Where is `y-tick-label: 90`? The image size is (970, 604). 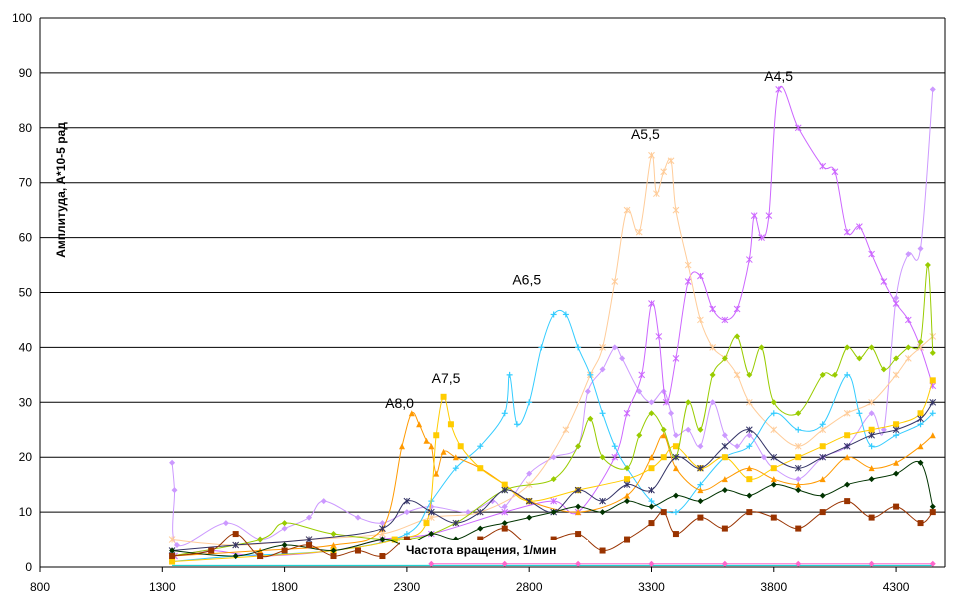
y-tick-label: 90 is located at coordinates (26, 73).